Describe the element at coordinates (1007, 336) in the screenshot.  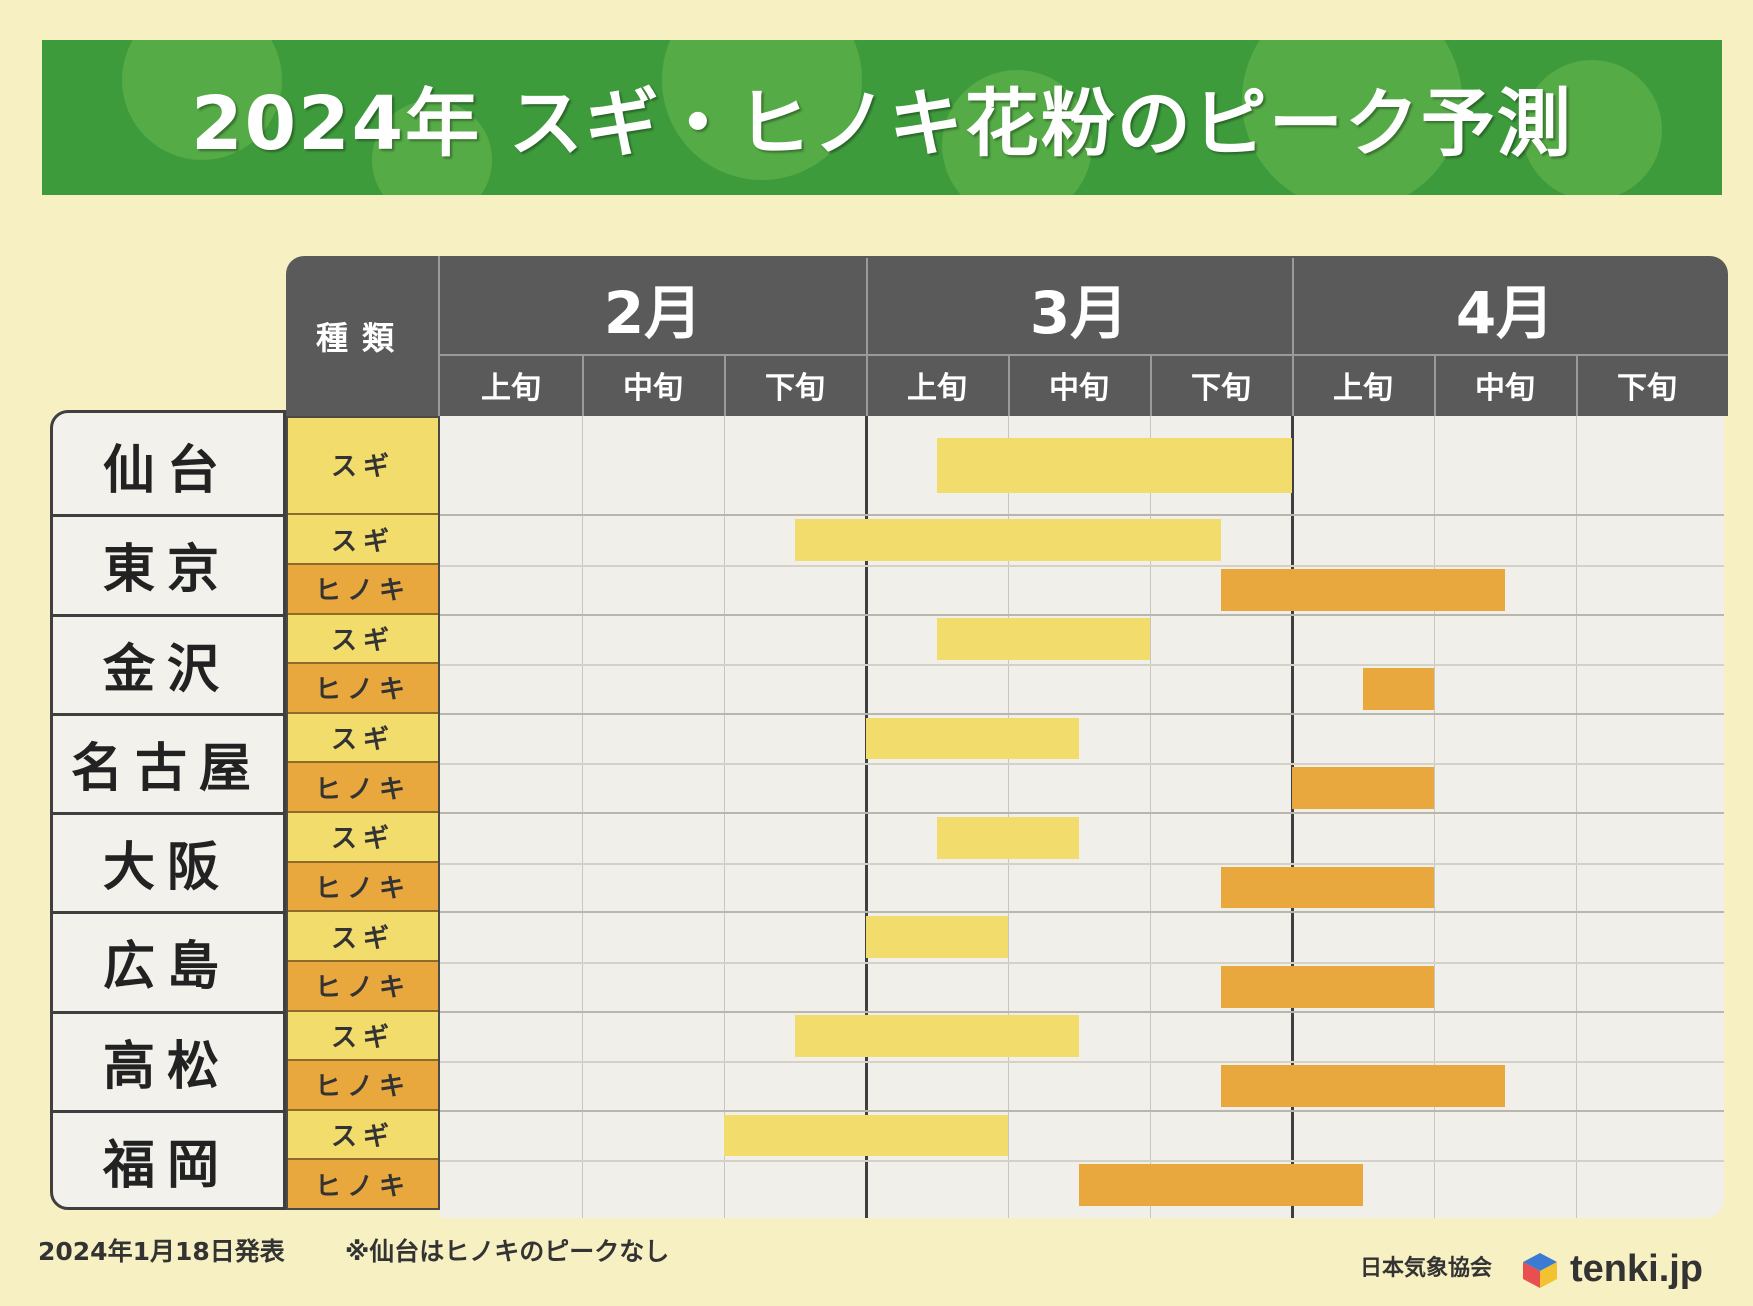
I see `table-header` at that location.